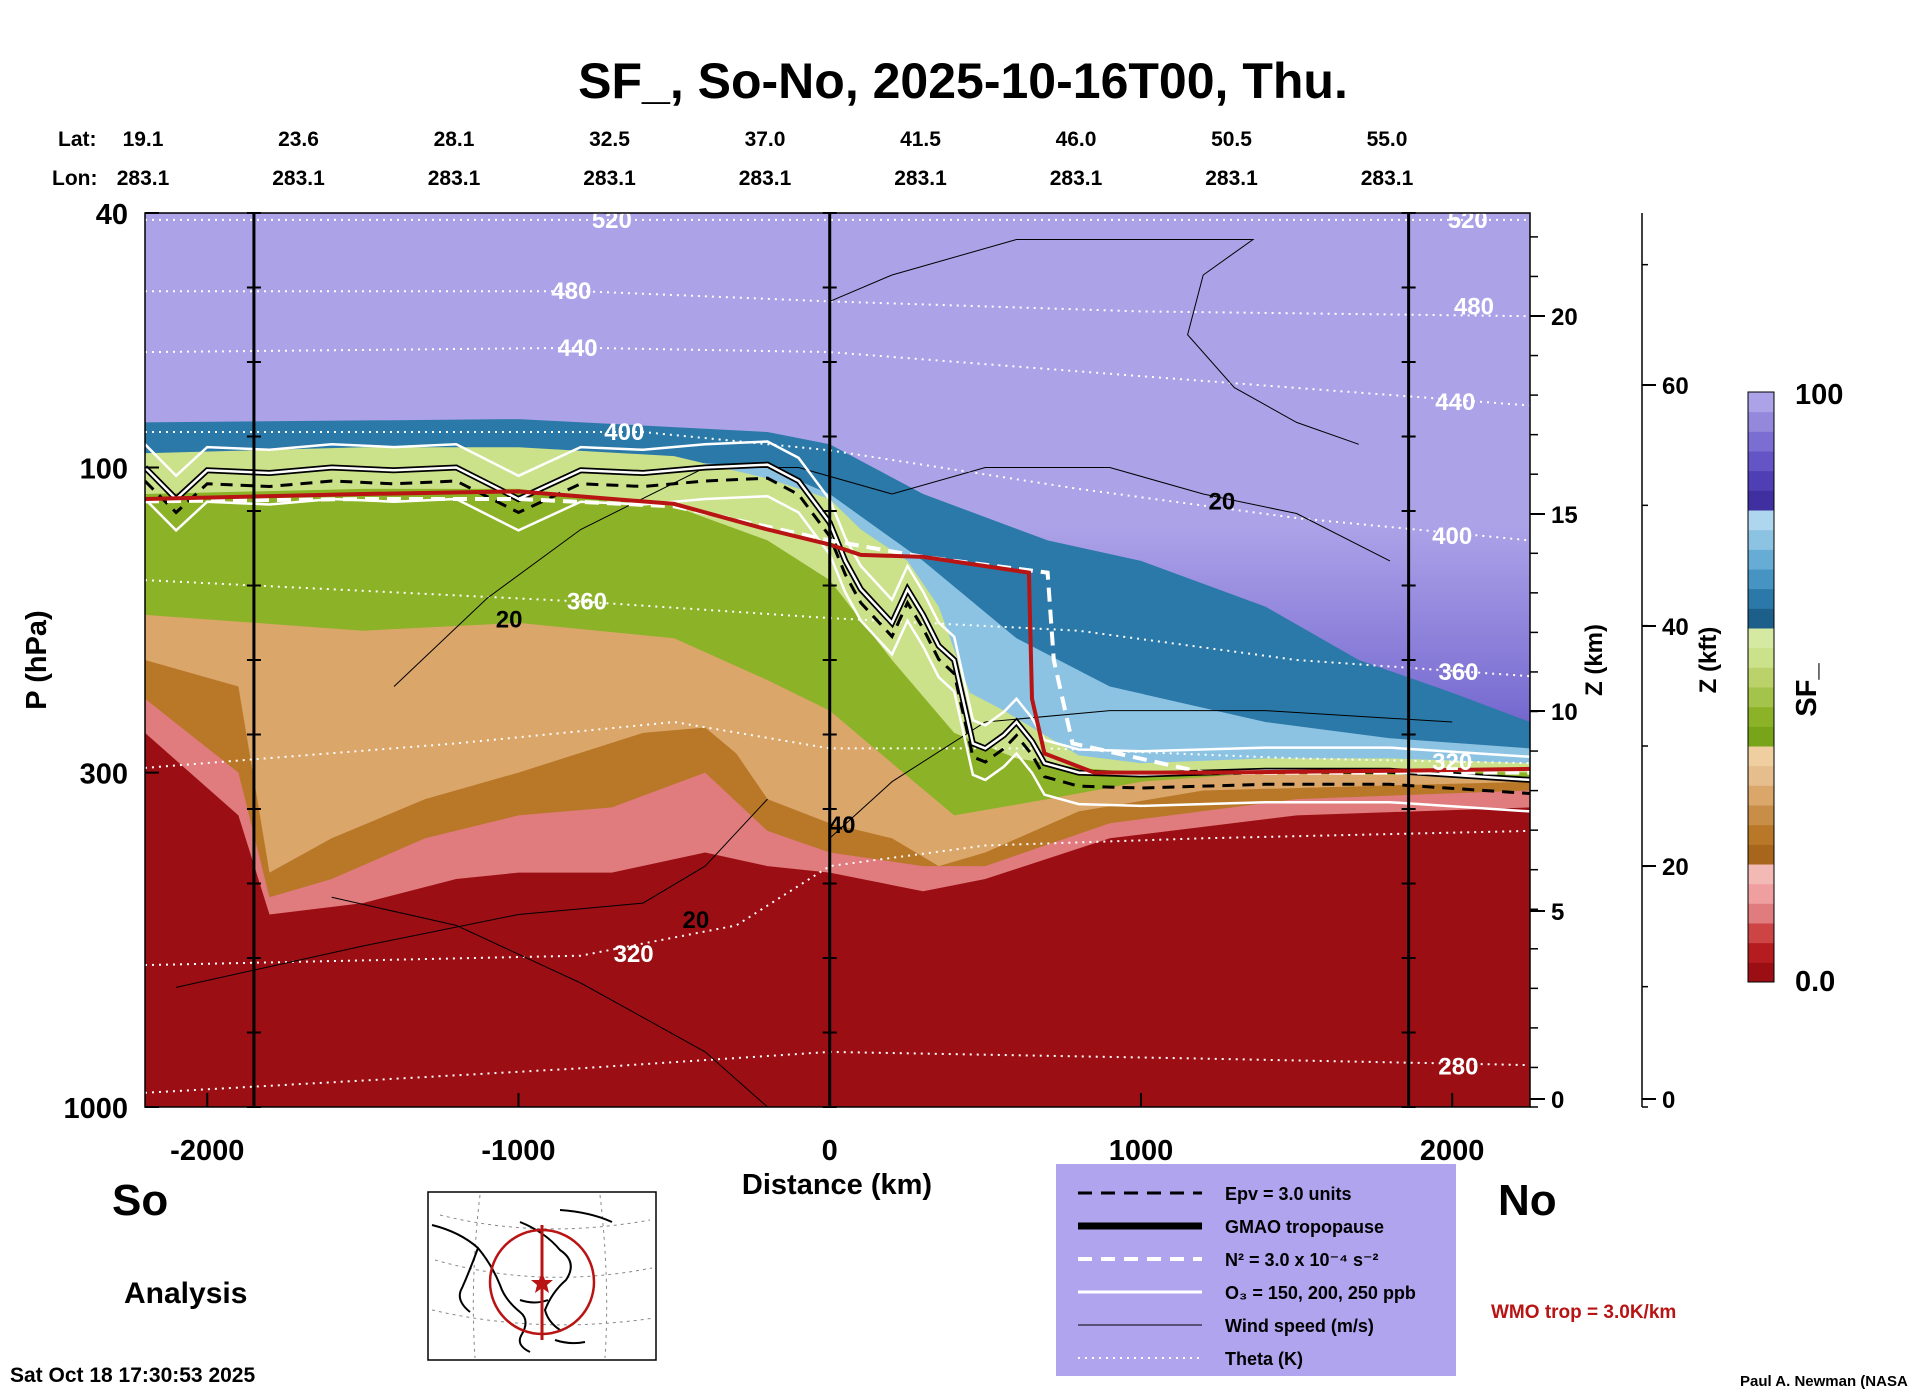  What do you see at coordinates (1301, 1260) in the screenshot?
I see `legend-label: N² = 3.0 x 10⁻⁴ s⁻²` at bounding box center [1301, 1260].